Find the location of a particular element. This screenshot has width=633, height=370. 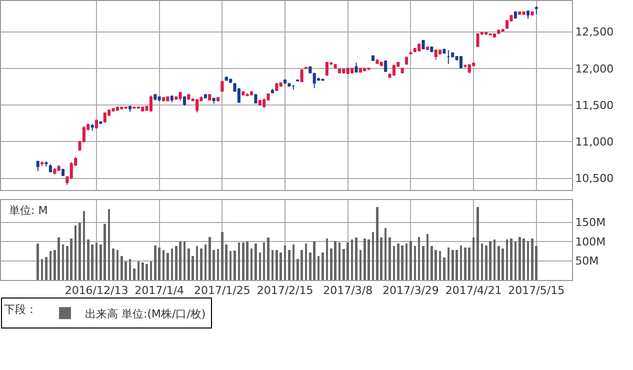

legend-label: 出来高 単位:(M株/口/枚) is located at coordinates (145, 313).